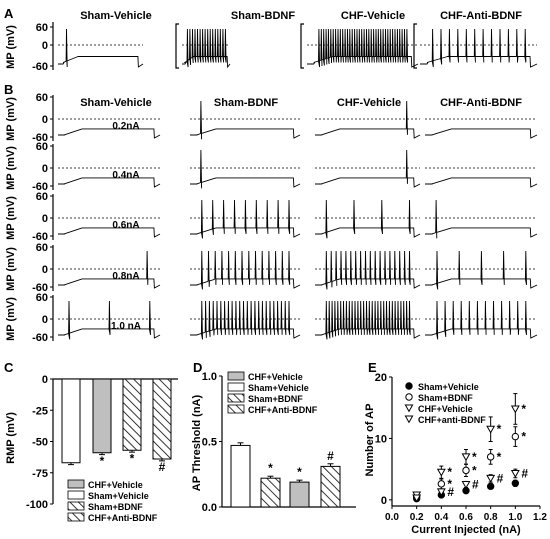  Describe the element at coordinates (37, 505) in the screenshot. I see `y-tick-label: -100` at that location.